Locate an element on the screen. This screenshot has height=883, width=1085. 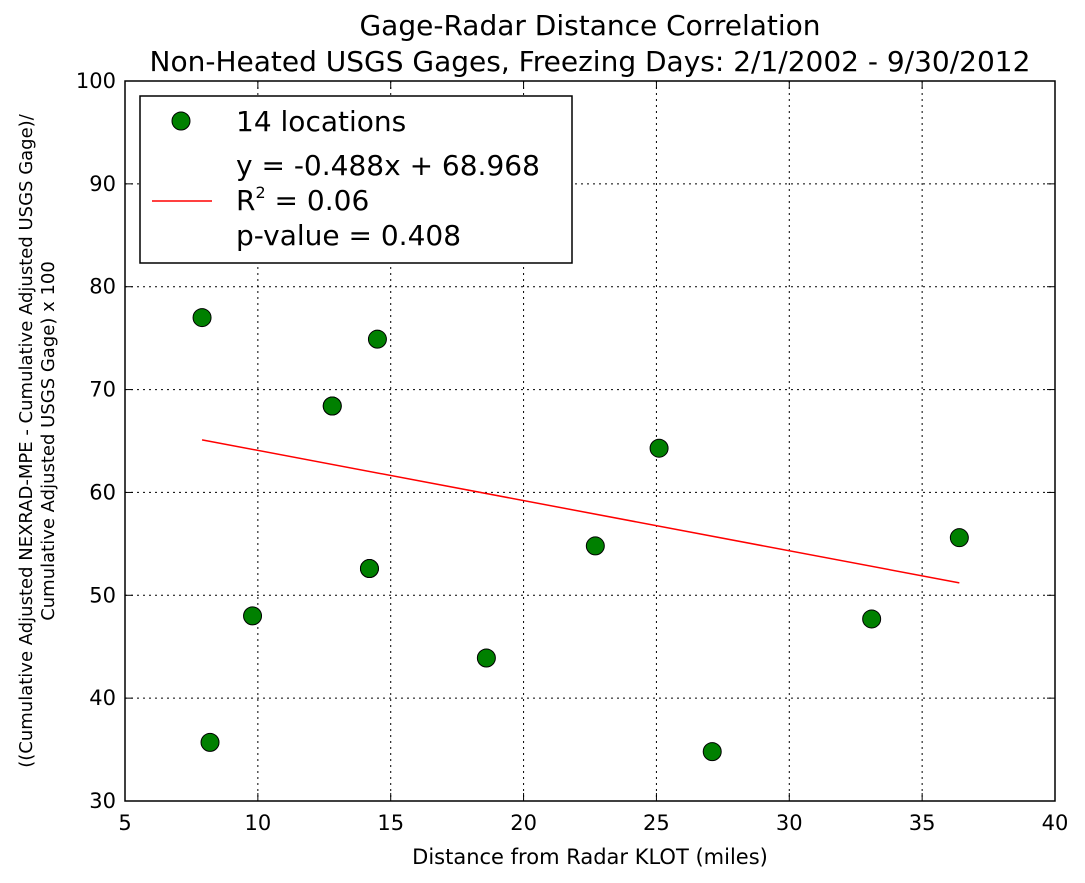
x-tick-label: 10 is located at coordinates (257, 823).